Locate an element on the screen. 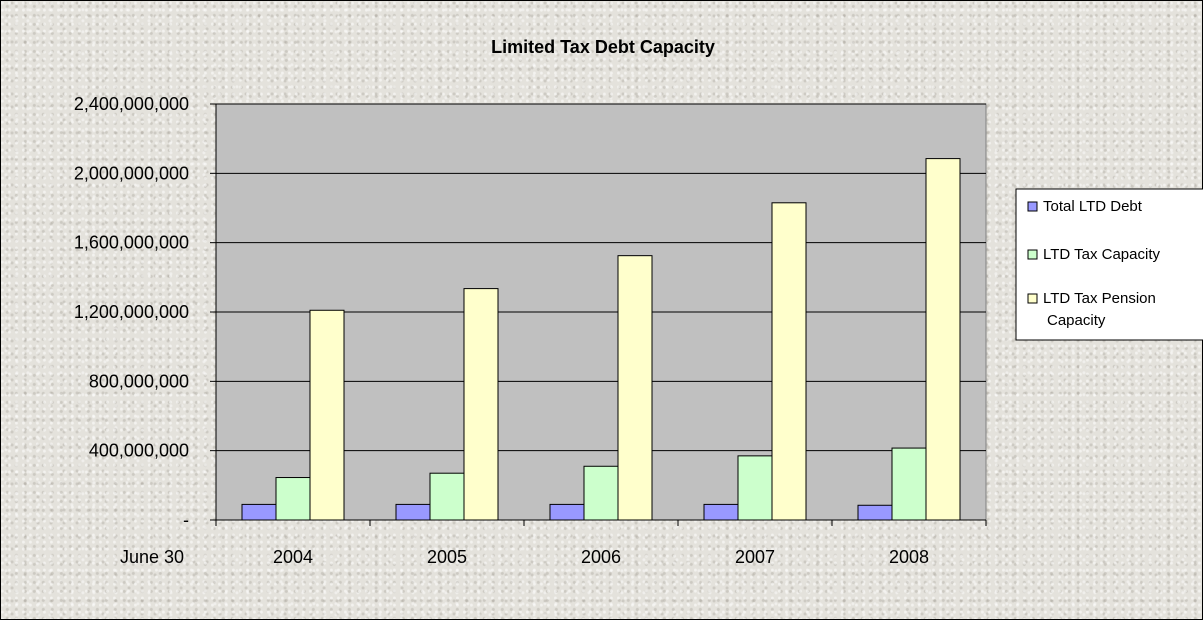 The height and width of the screenshot is (621, 1203). legend-box is located at coordinates (1109, 264).